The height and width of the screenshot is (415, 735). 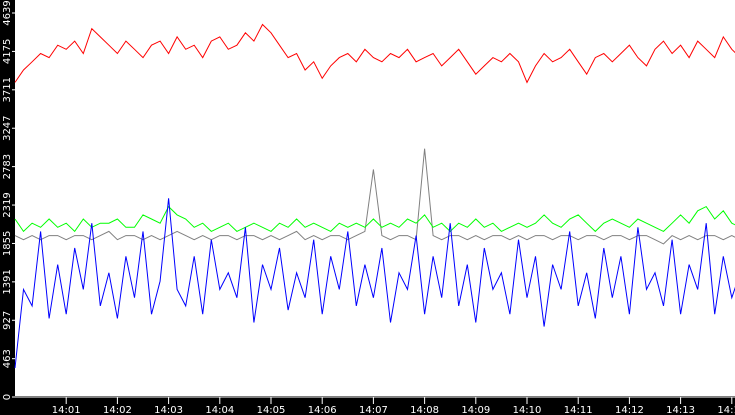 What do you see at coordinates (117, 410) in the screenshot?
I see `x-tick-label: 14:02` at bounding box center [117, 410].